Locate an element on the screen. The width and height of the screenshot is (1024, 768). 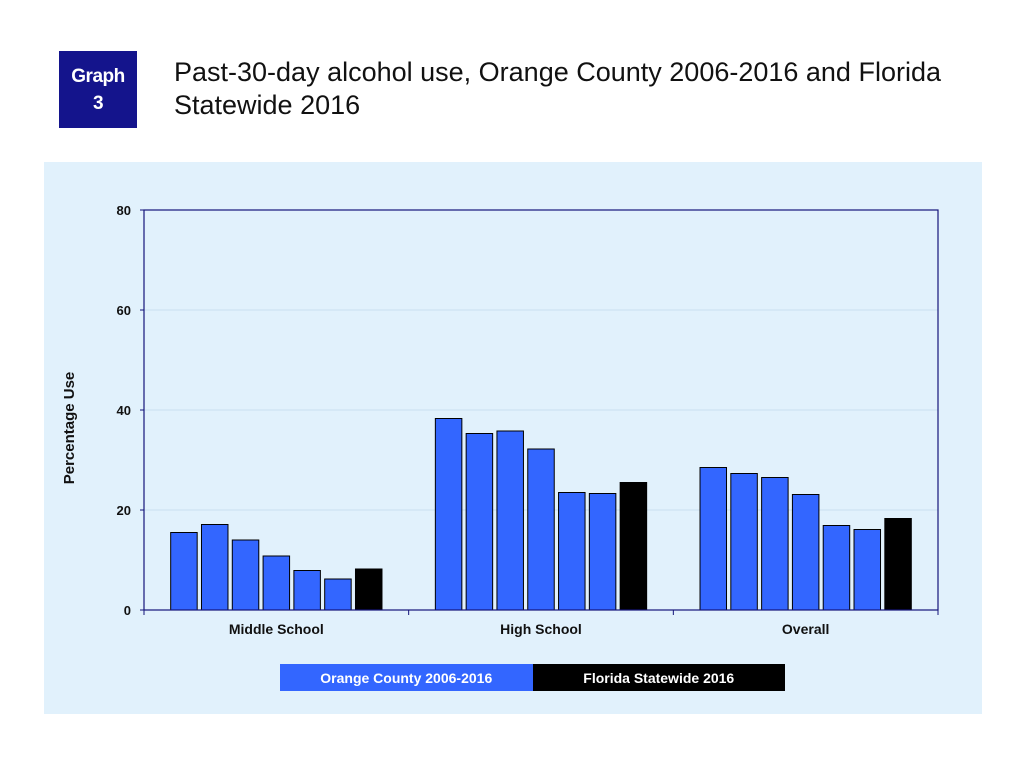
y-tick-label: 40 is located at coordinates (124, 410).